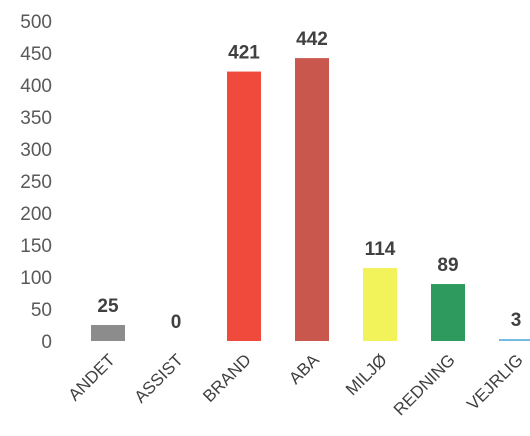 This screenshot has width=530, height=436. I want to click on y-tick-label: 350, so click(36, 118).